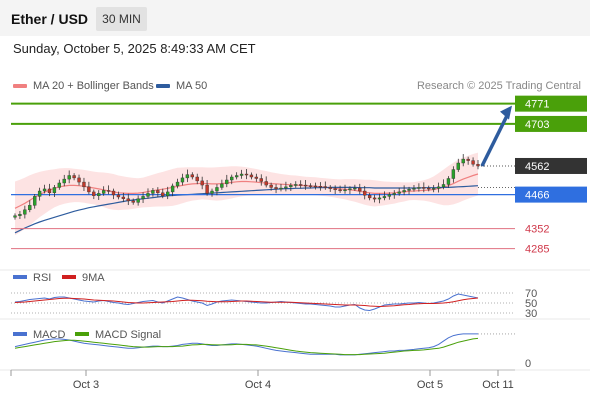 This screenshot has height=400, width=590. What do you see at coordinates (42, 278) in the screenshot?
I see `rsi-legend-label: RSI` at bounding box center [42, 278].